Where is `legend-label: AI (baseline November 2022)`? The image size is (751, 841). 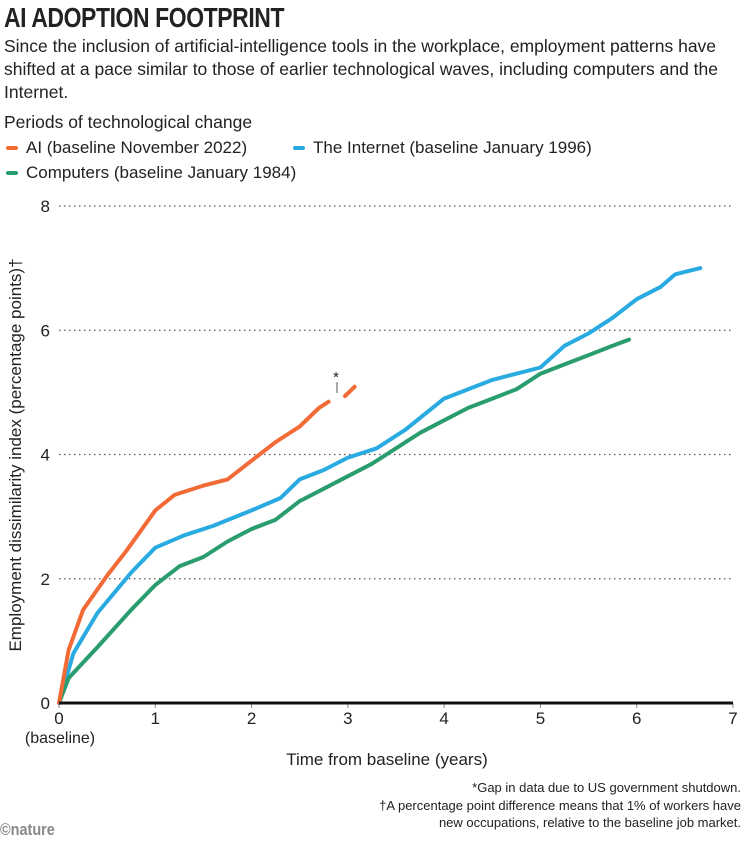 legend-label: AI (baseline November 2022) is located at coordinates (137, 147).